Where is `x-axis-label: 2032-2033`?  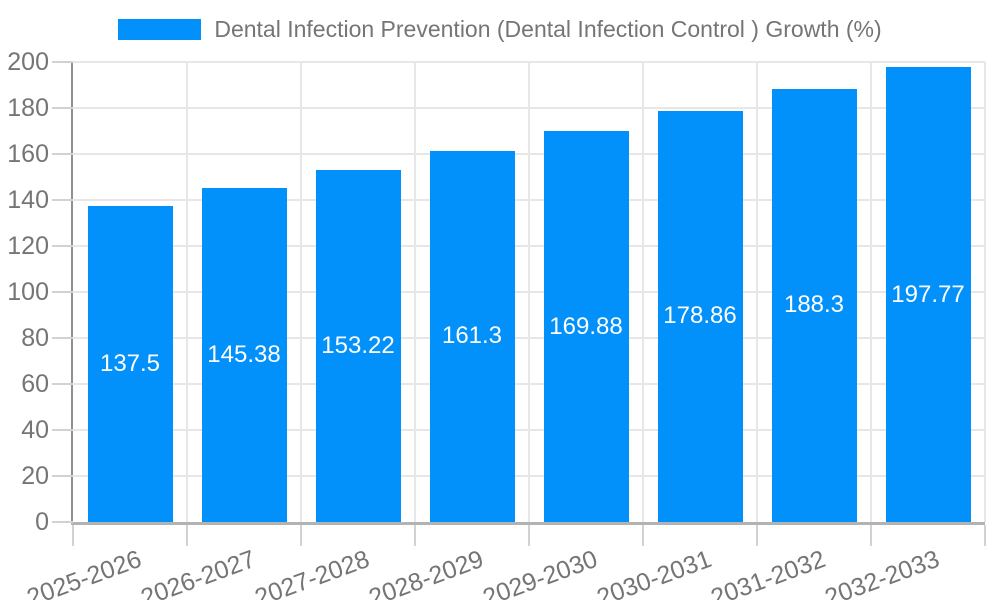
x-axis-label: 2032-2033 is located at coordinates (882, 572).